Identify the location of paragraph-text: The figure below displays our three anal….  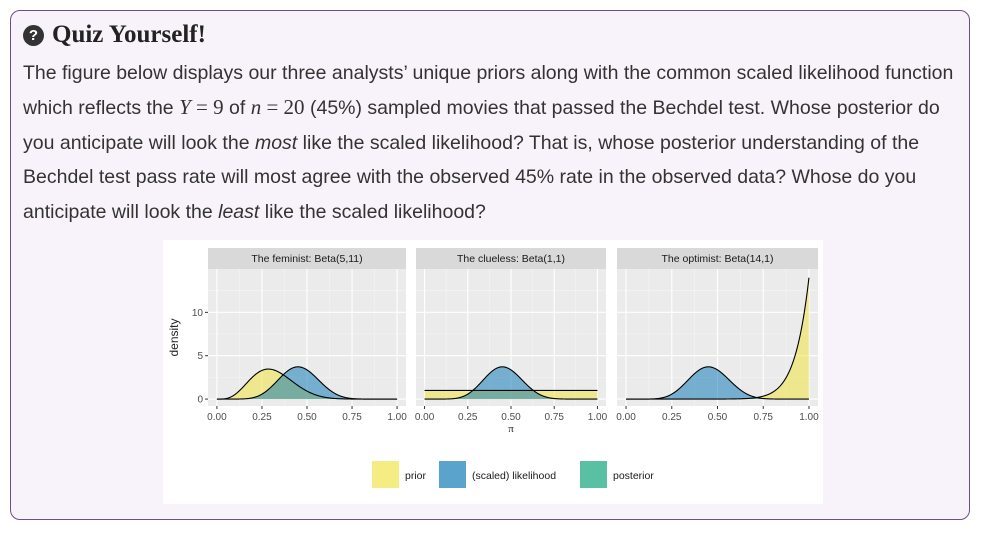
(488, 91).